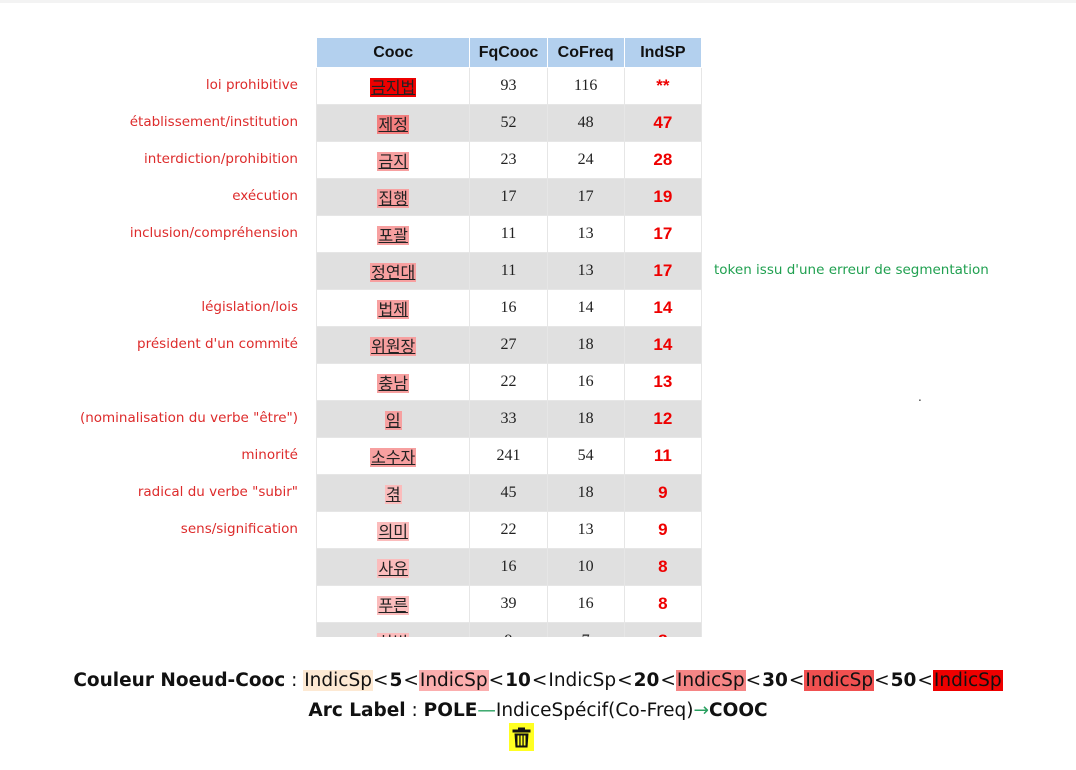  I want to click on cell-cooc: 포괄, so click(393, 234).